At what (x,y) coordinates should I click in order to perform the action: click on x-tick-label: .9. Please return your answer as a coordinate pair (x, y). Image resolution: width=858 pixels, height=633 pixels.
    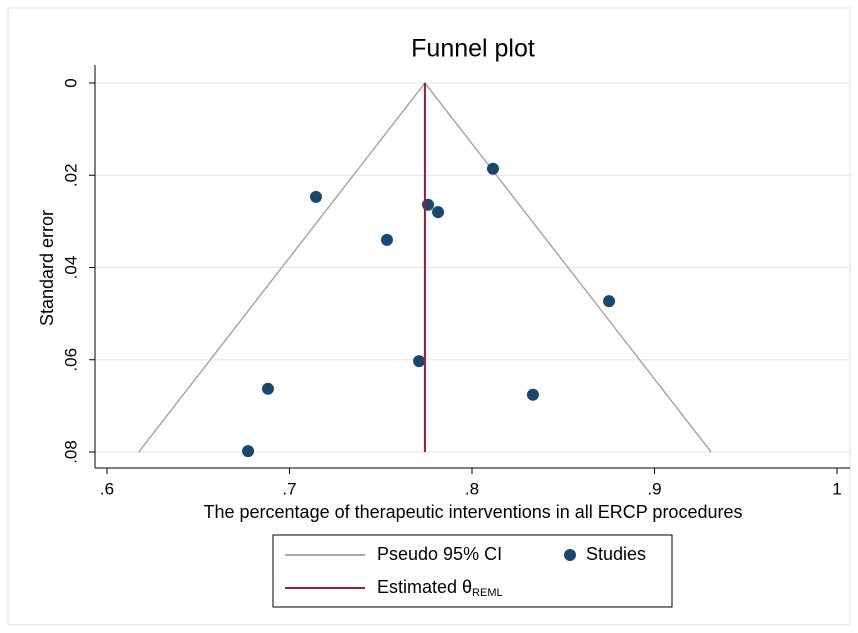
    Looking at the image, I should click on (654, 488).